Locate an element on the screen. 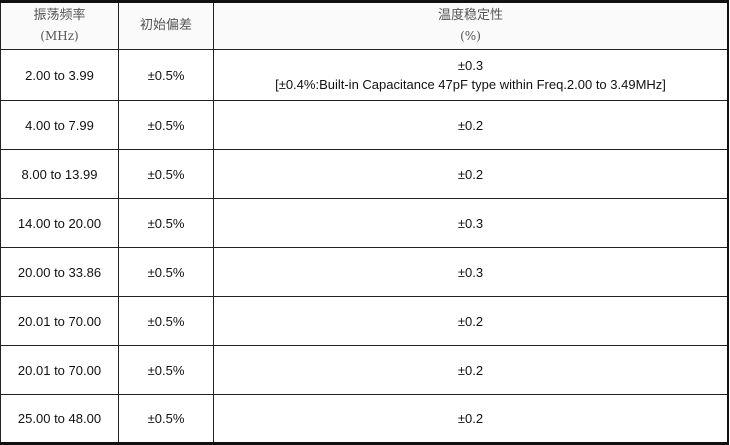  frequency-cell: 25.00 to 48.00 is located at coordinates (59, 419).